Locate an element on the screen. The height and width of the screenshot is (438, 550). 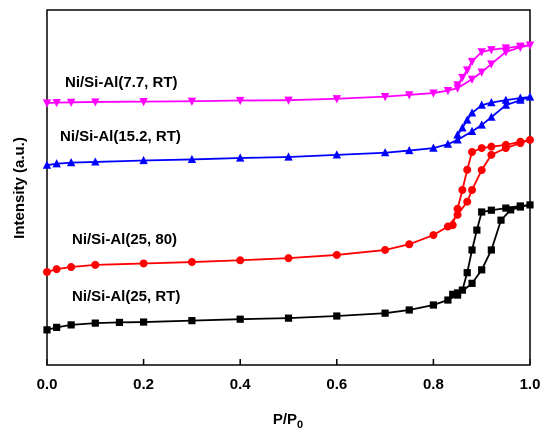
series-label: Ni/Si-Al(15.2, RT) is located at coordinates (120, 136).